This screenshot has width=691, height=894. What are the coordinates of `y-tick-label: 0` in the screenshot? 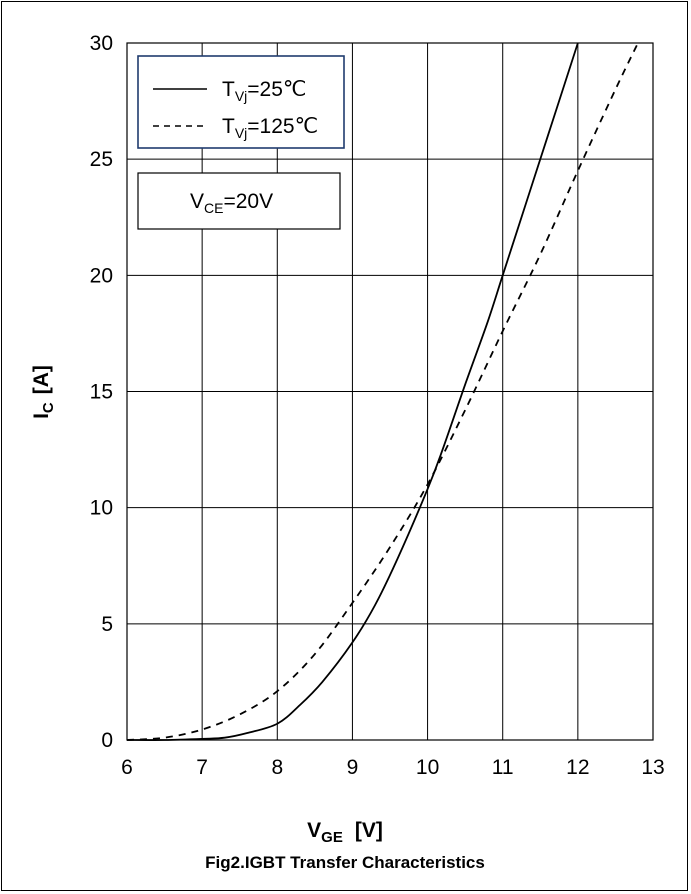 It's located at (107, 740).